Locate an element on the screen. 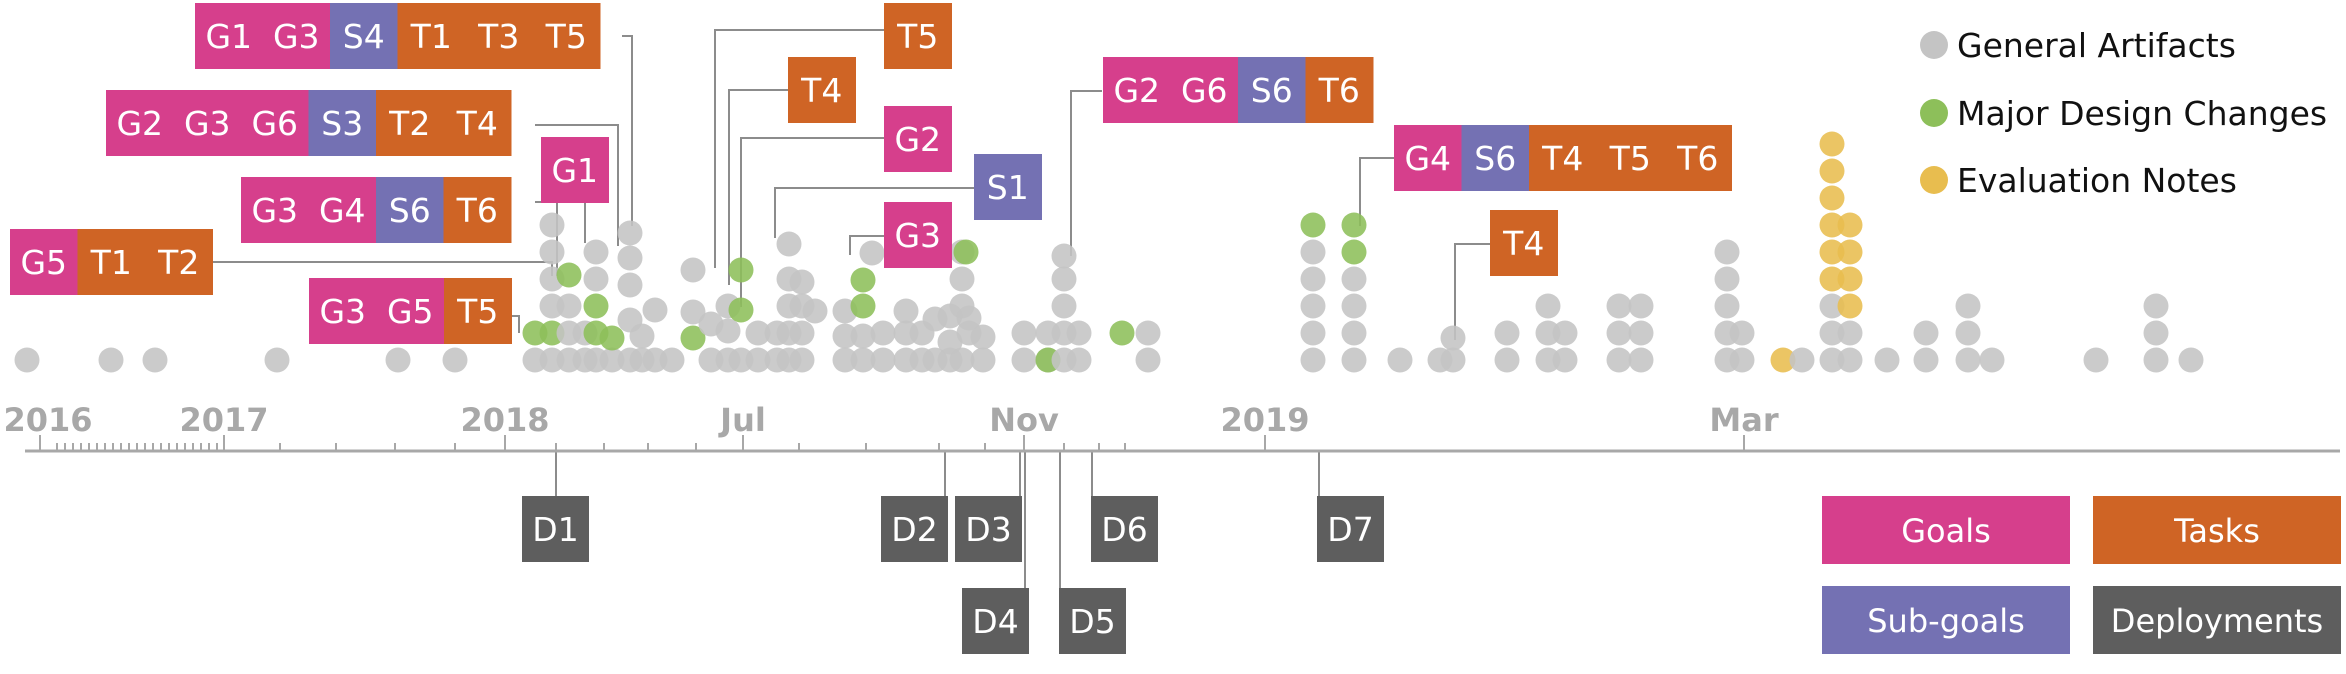 The image size is (2346, 674). goal-label: G4 is located at coordinates (1427, 158).